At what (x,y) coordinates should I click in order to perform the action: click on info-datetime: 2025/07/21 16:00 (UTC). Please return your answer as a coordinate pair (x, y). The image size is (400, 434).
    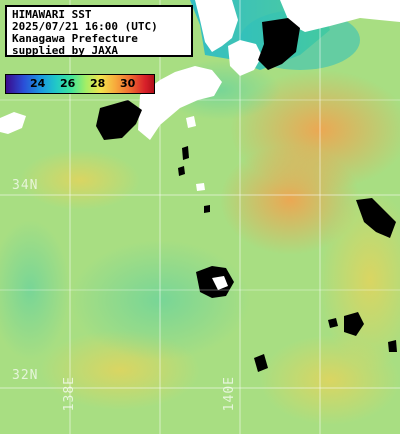
    Looking at the image, I should click on (85, 26).